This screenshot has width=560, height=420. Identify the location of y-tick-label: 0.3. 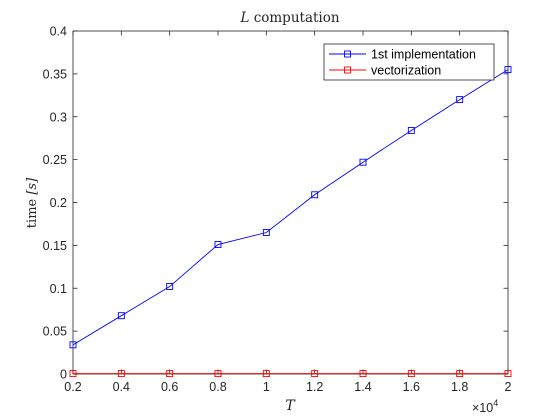
(58, 117).